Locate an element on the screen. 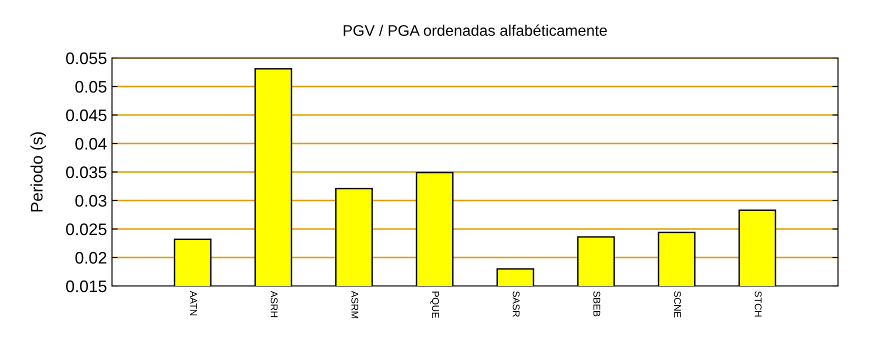  y-tick-label: 0.045 is located at coordinates (86, 115).